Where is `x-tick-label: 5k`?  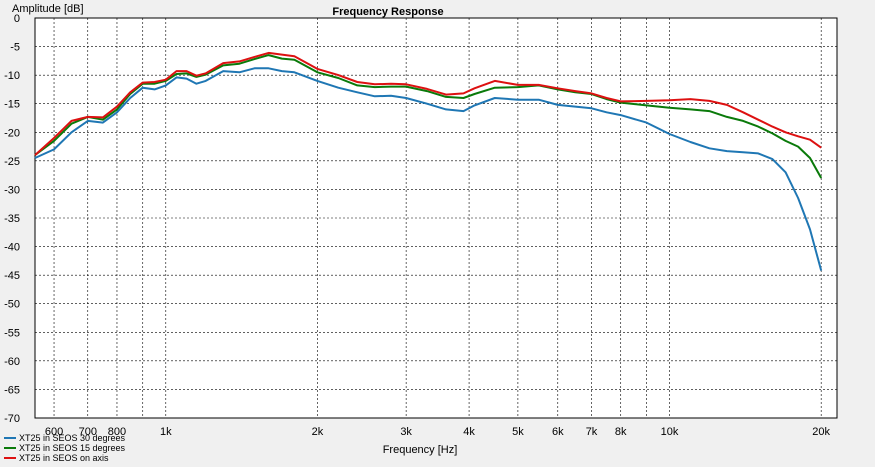
x-tick-label: 5k is located at coordinates (518, 432).